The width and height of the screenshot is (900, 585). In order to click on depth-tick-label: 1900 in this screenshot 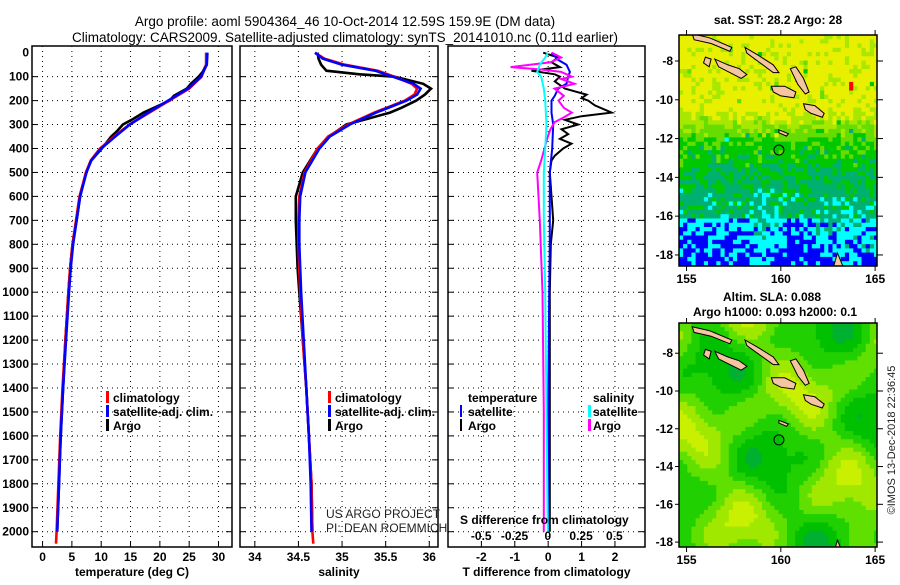, I will do `click(15, 508)`.